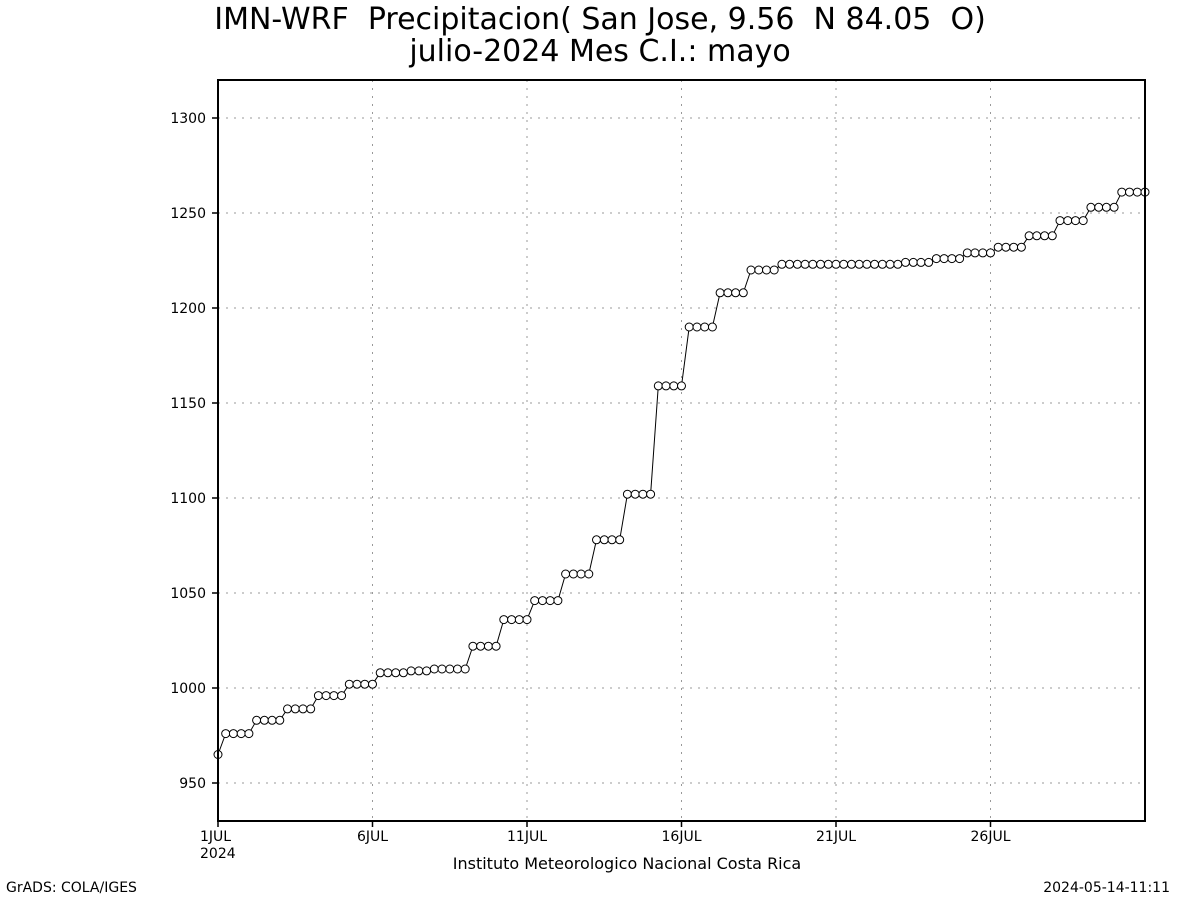 The width and height of the screenshot is (1200, 900). Describe the element at coordinates (188, 499) in the screenshot. I see `y-tick-label: 1100` at that location.